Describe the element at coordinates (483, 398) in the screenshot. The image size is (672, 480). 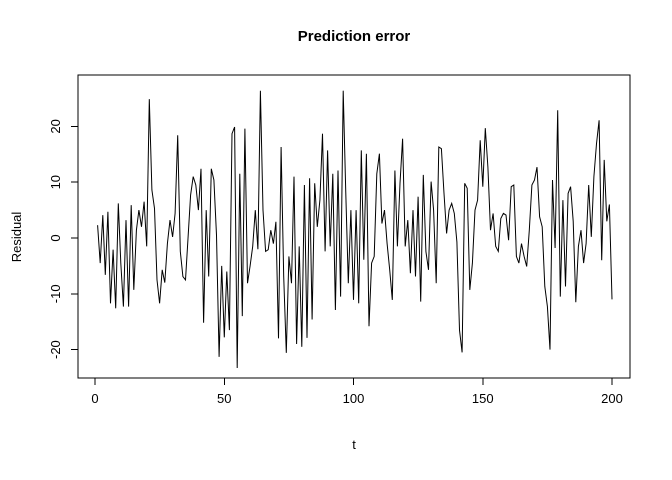
I see `x-tick-label-150: 150` at that location.